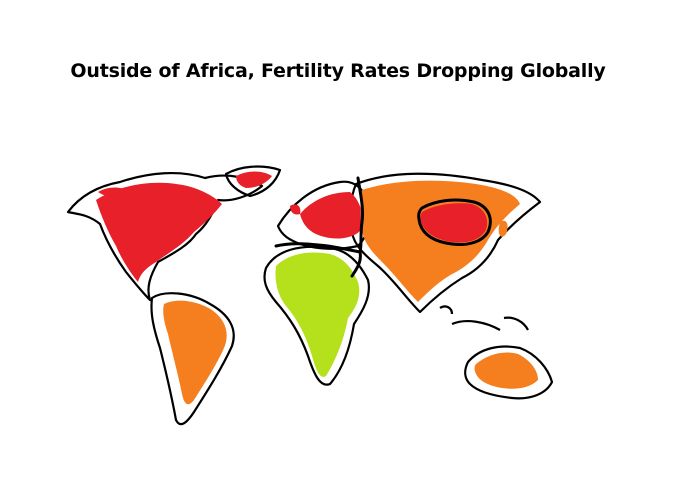 Image resolution: width=696 pixels, height=494 pixels. I want to click on europe-asia-border, so click(360, 215).